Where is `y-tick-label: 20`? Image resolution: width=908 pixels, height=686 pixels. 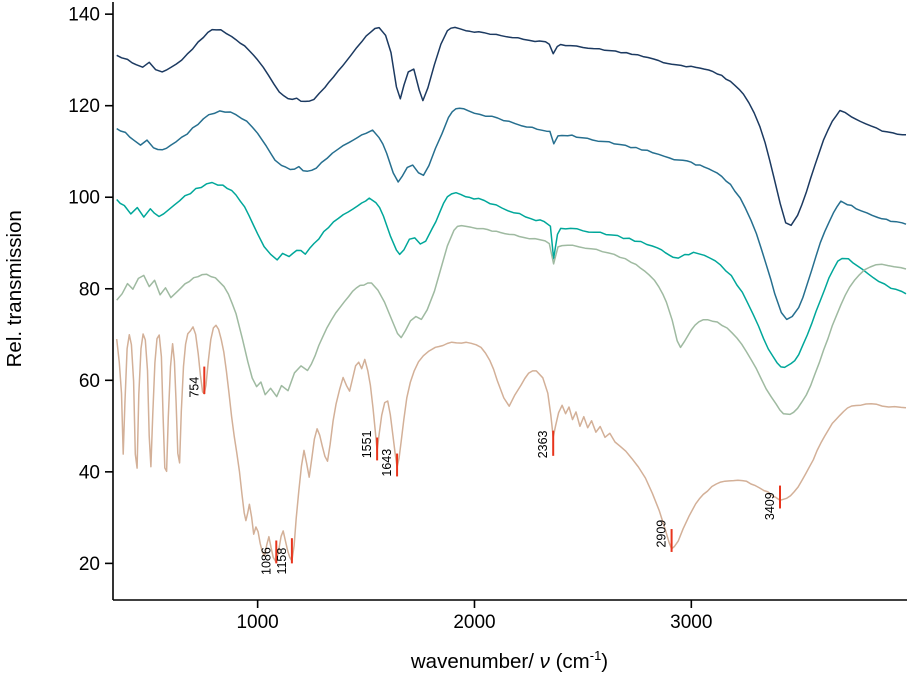
y-tick-label: 20 is located at coordinates (89, 564).